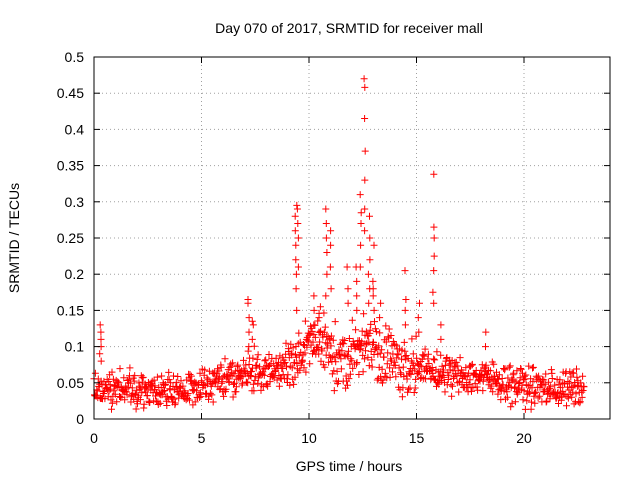 The width and height of the screenshot is (640, 480). What do you see at coordinates (70, 93) in the screenshot?
I see `y-tick-label: 0.45` at bounding box center [70, 93].